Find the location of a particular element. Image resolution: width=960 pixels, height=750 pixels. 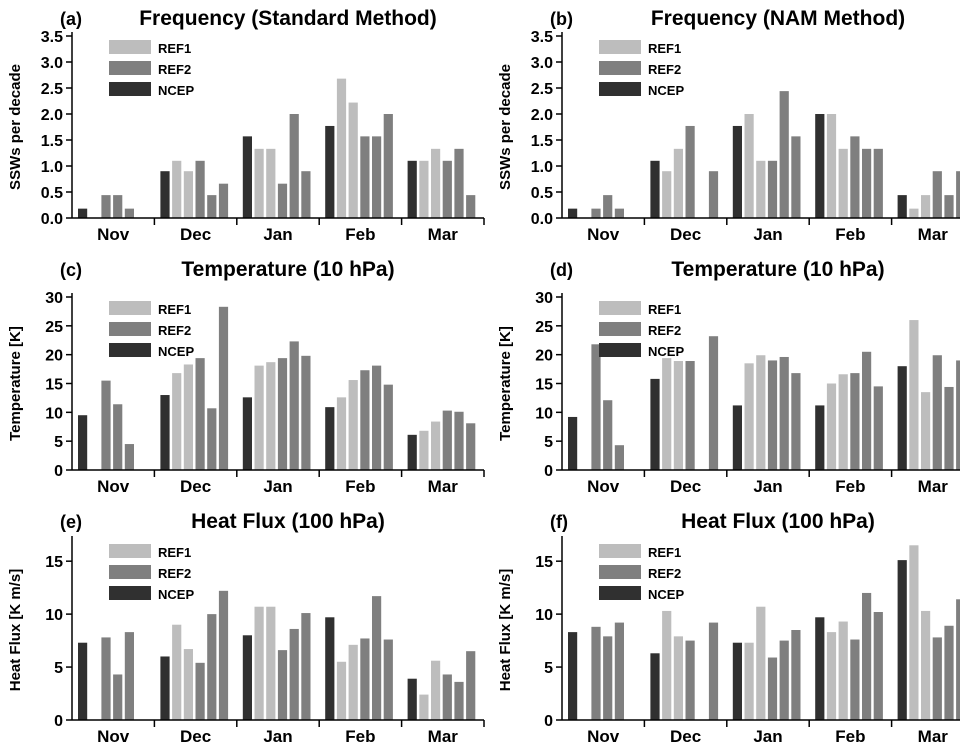

chart-title: Frequency (NAM Method) is located at coordinates (778, 18).